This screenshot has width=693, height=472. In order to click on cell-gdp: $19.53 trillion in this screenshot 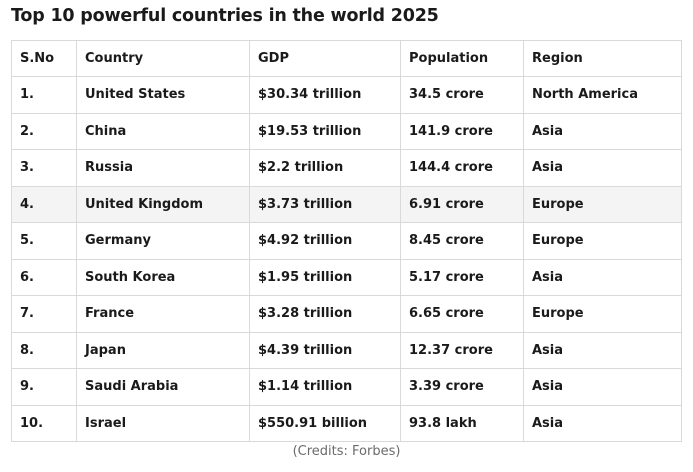, I will do `click(325, 131)`.